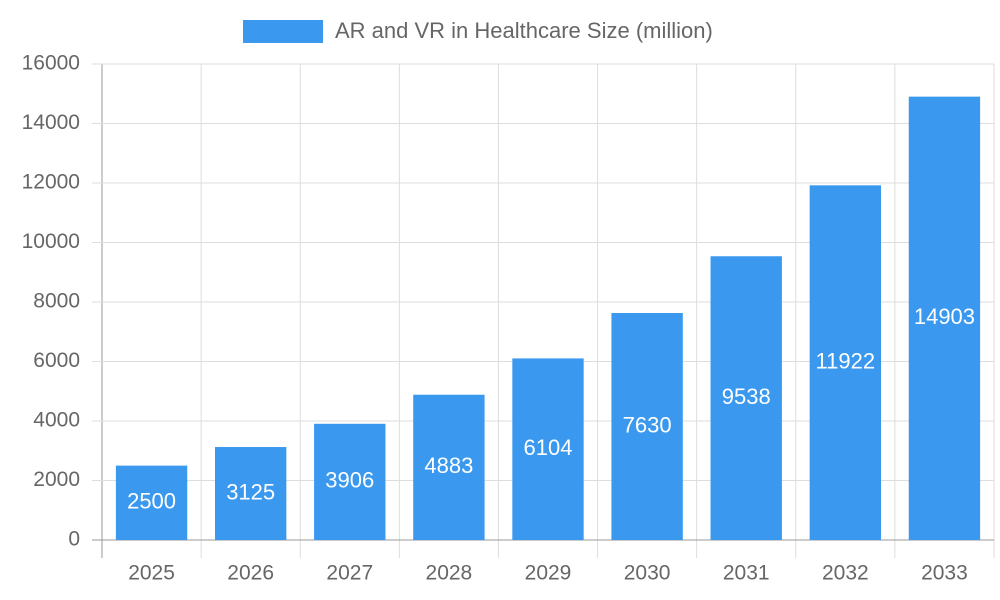 The image size is (1000, 600). What do you see at coordinates (944, 573) in the screenshot?
I see `x-tick-label: 2033` at bounding box center [944, 573].